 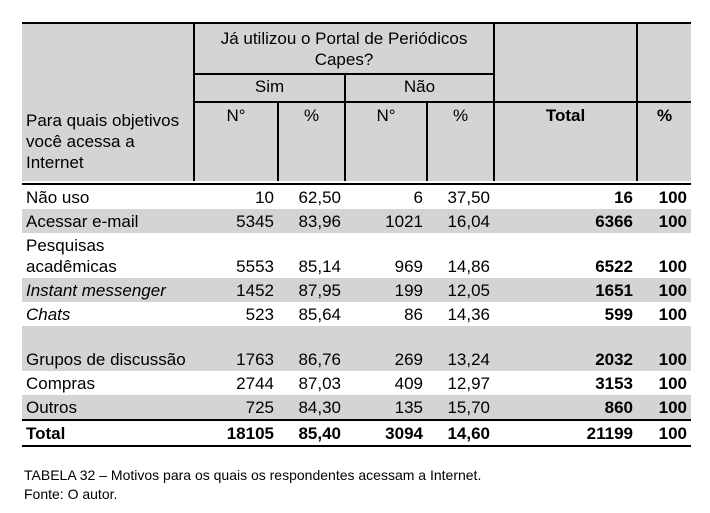 What do you see at coordinates (48, 314) in the screenshot?
I see `row-label: Chats` at bounding box center [48, 314].